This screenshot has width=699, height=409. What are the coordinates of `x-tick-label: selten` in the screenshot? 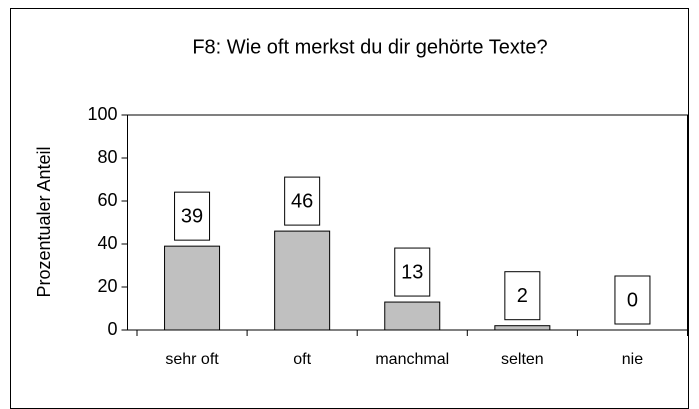 It's located at (522, 359).